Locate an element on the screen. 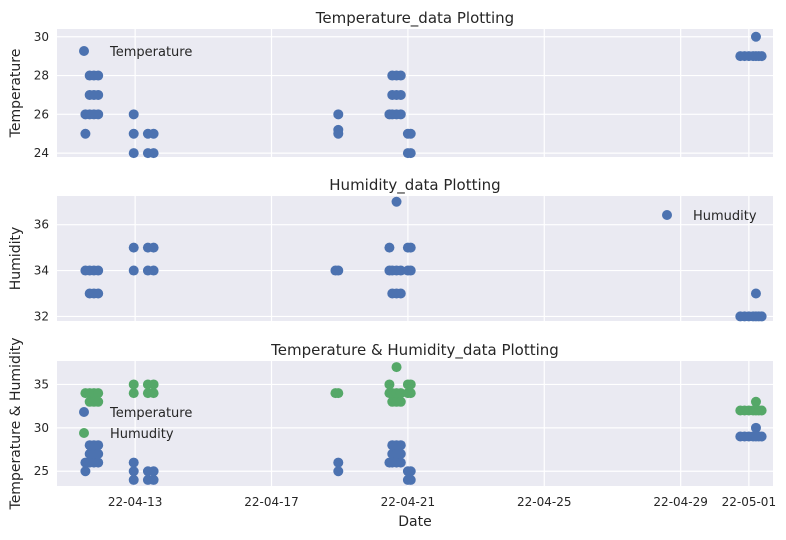 This screenshot has width=786, height=540. y-axis-label: Temperature is located at coordinates (16, 94).